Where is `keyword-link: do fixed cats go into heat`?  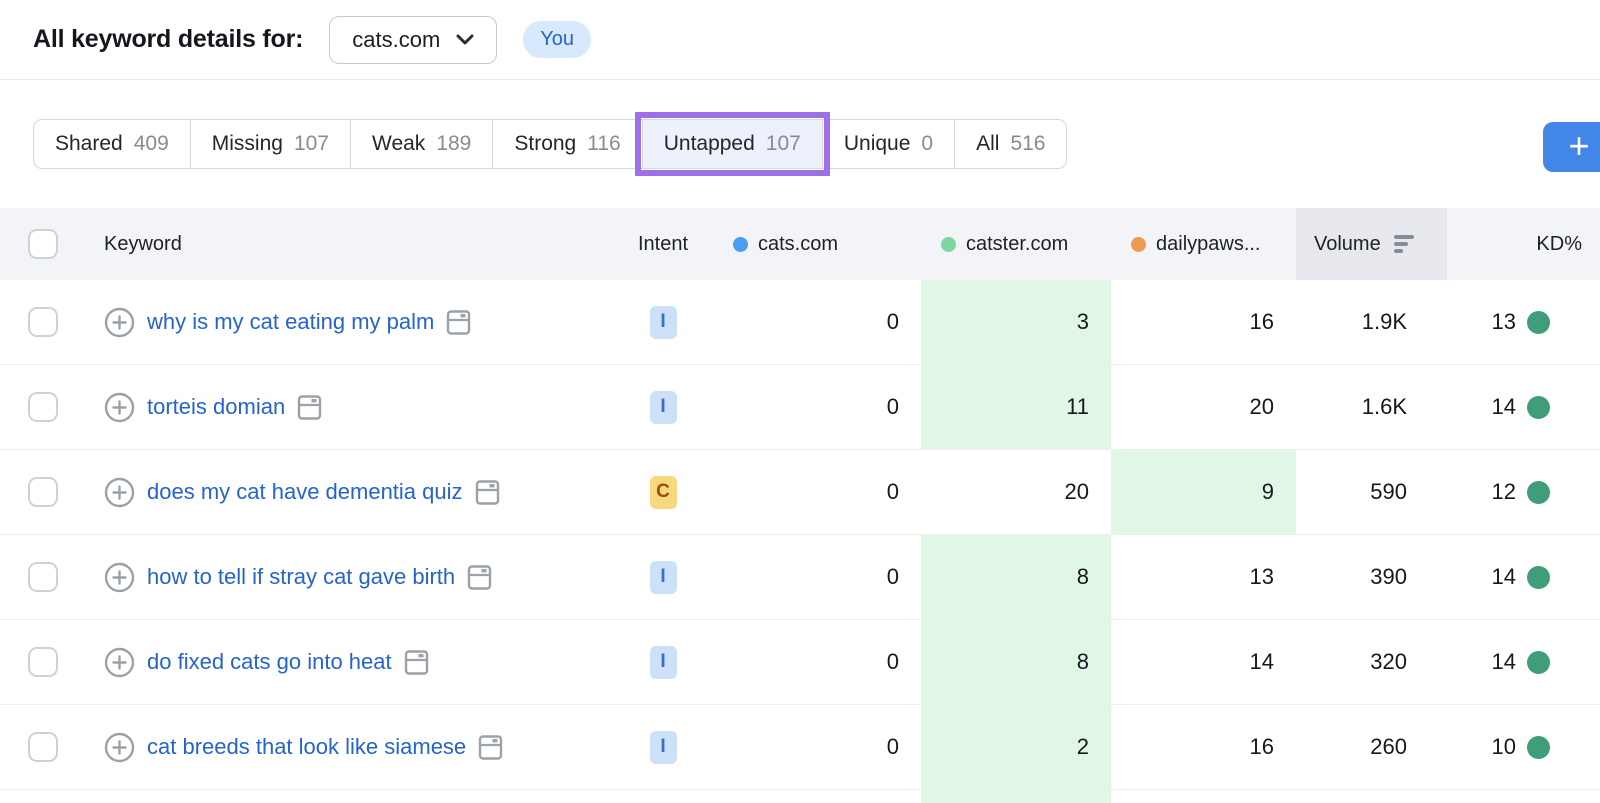
keyword-link: do fixed cats go into heat is located at coordinates (269, 661).